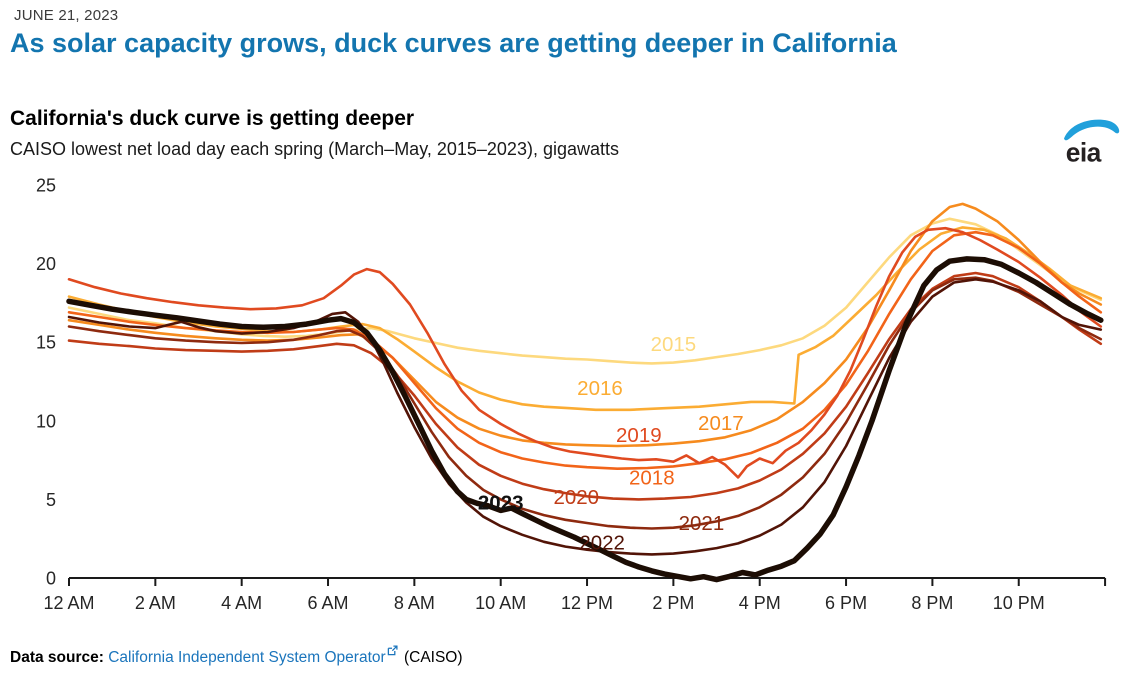  I want to click on series-label-2017: 2017, so click(721, 423).